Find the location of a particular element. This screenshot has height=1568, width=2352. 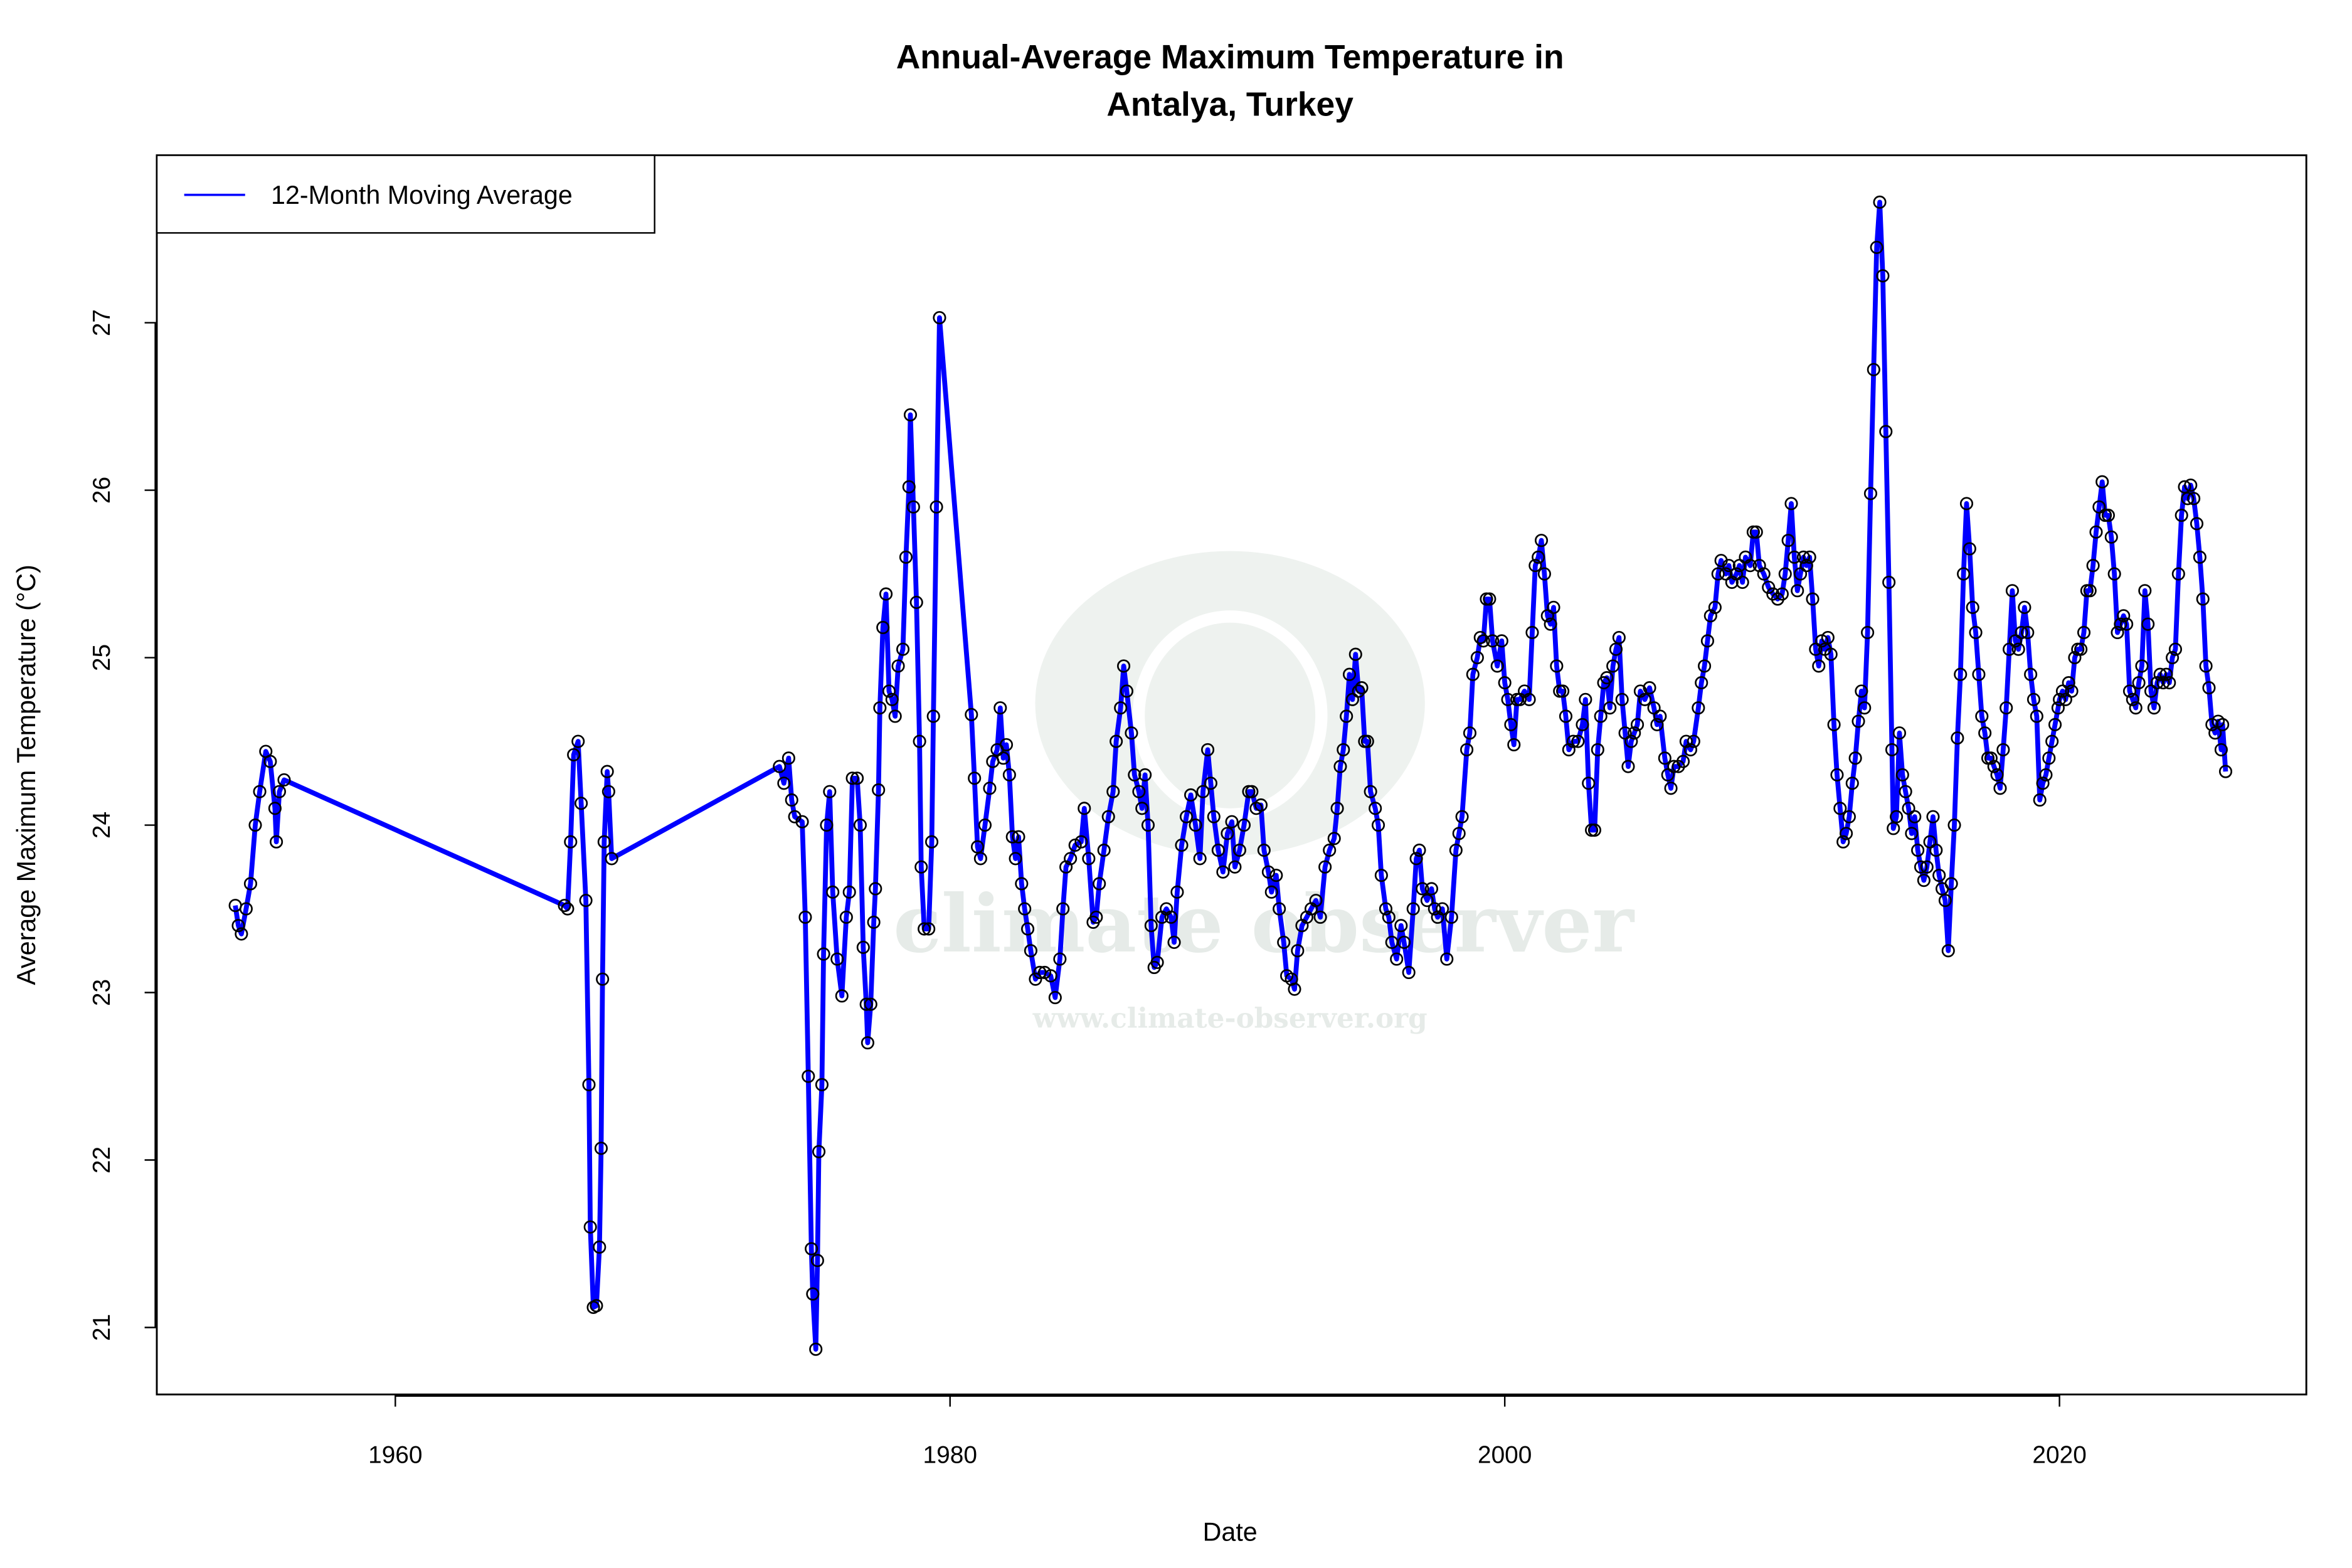

chart-title-line-1: Annual-Average Maximum Temperature in is located at coordinates (1230, 57).